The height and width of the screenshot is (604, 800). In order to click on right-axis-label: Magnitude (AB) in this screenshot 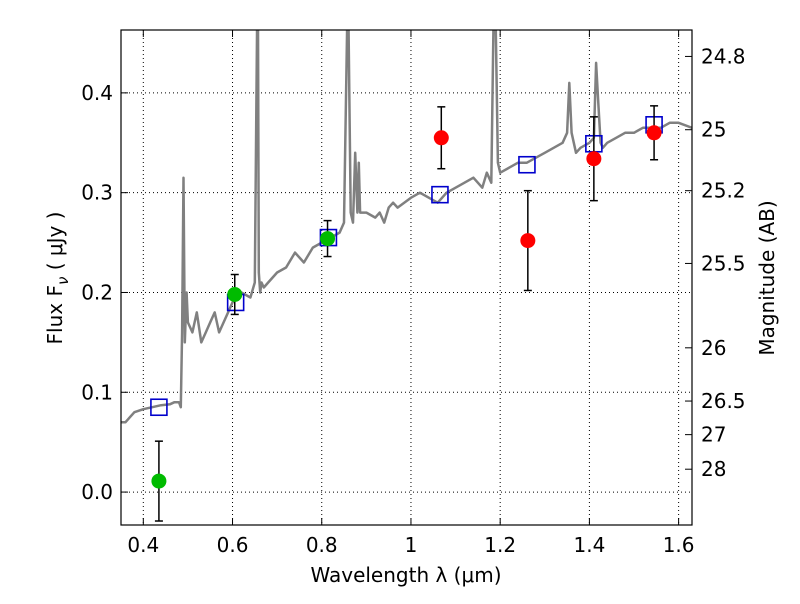, I will do `click(767, 277)`.